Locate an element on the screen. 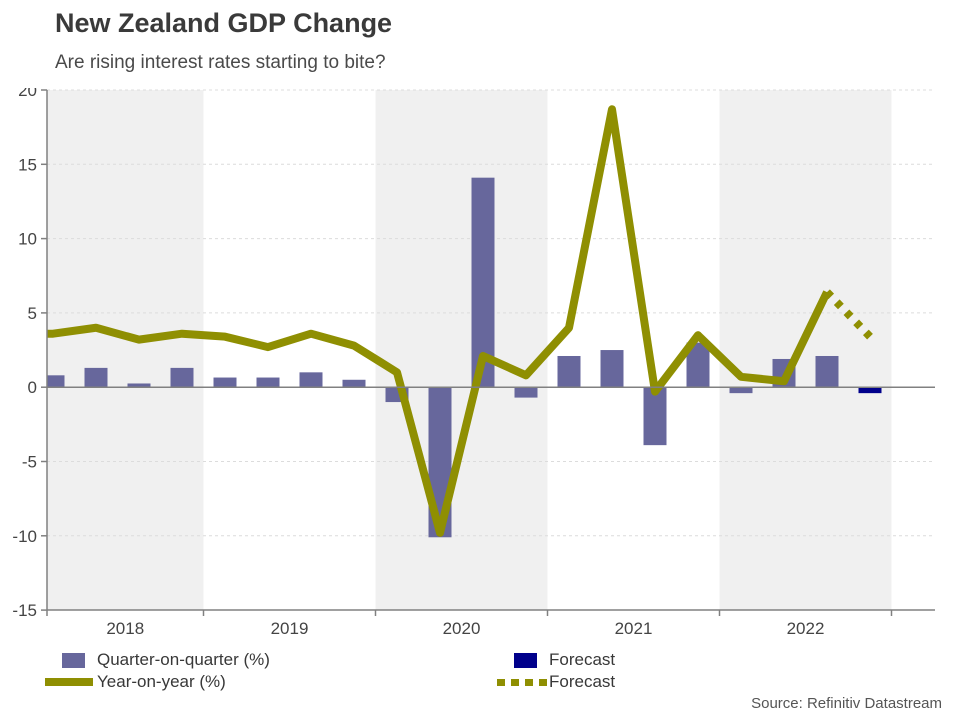  x-axis-label: 2018 is located at coordinates (125, 628).